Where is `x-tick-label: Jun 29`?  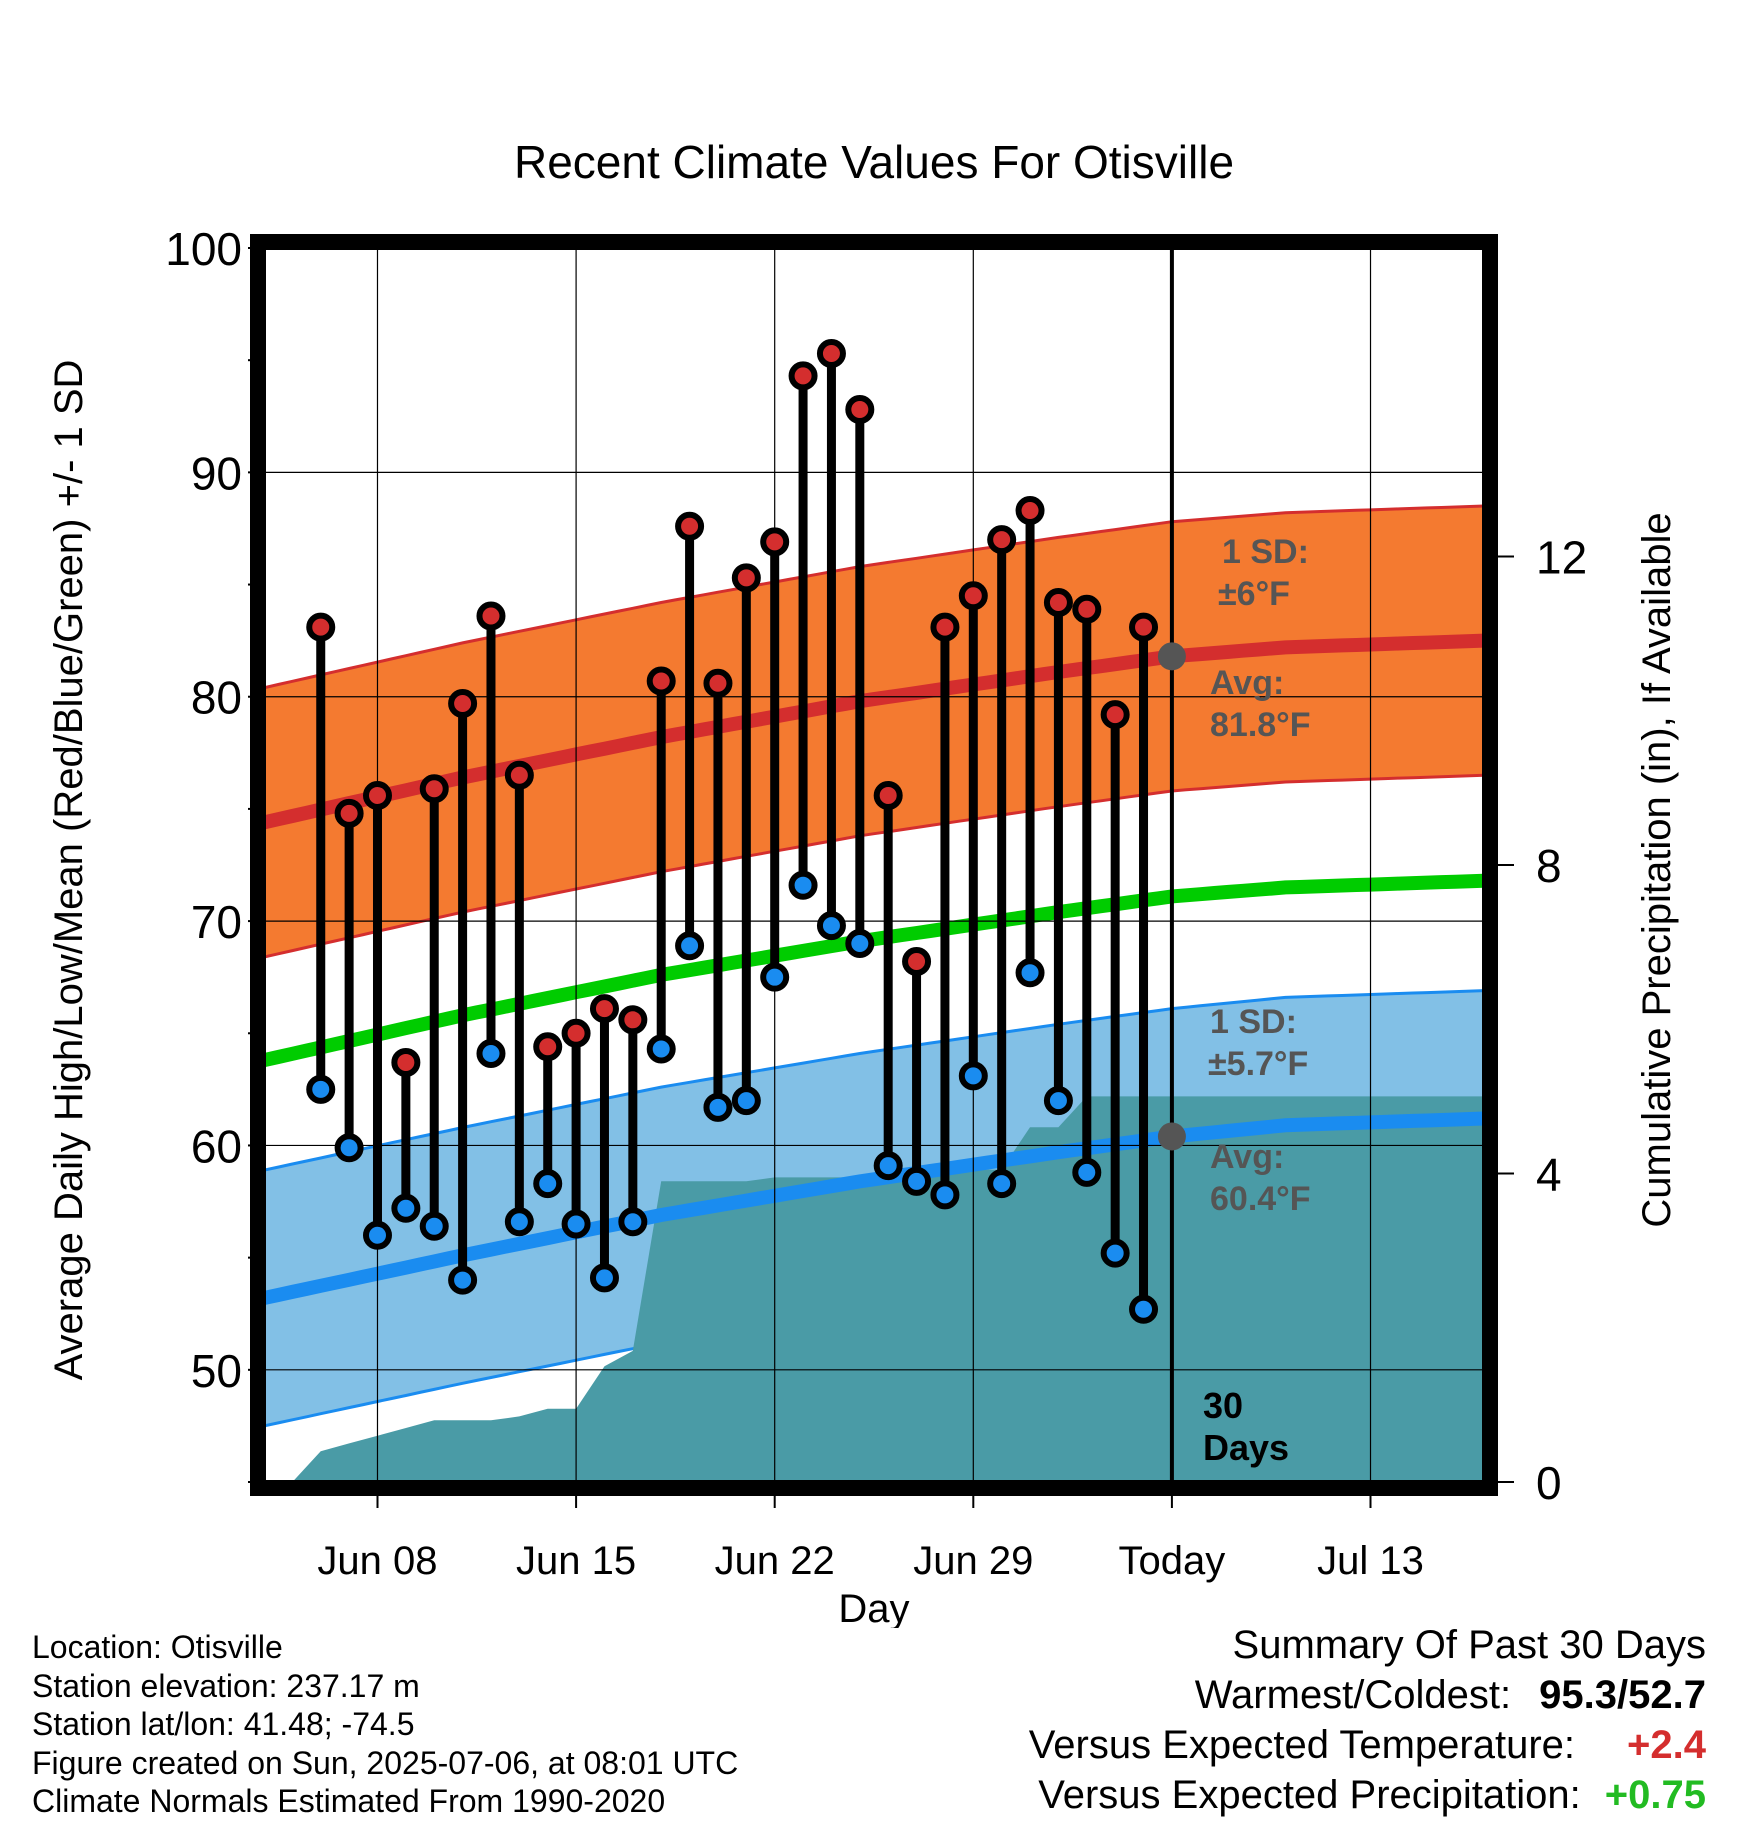
x-tick-label: Jun 29 is located at coordinates (973, 1561).